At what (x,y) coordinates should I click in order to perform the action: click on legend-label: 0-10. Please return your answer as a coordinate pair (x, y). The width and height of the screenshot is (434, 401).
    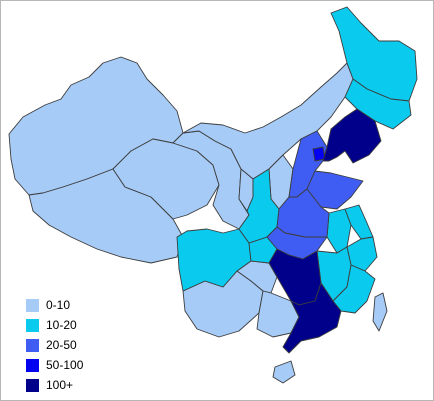
    Looking at the image, I should click on (58, 304).